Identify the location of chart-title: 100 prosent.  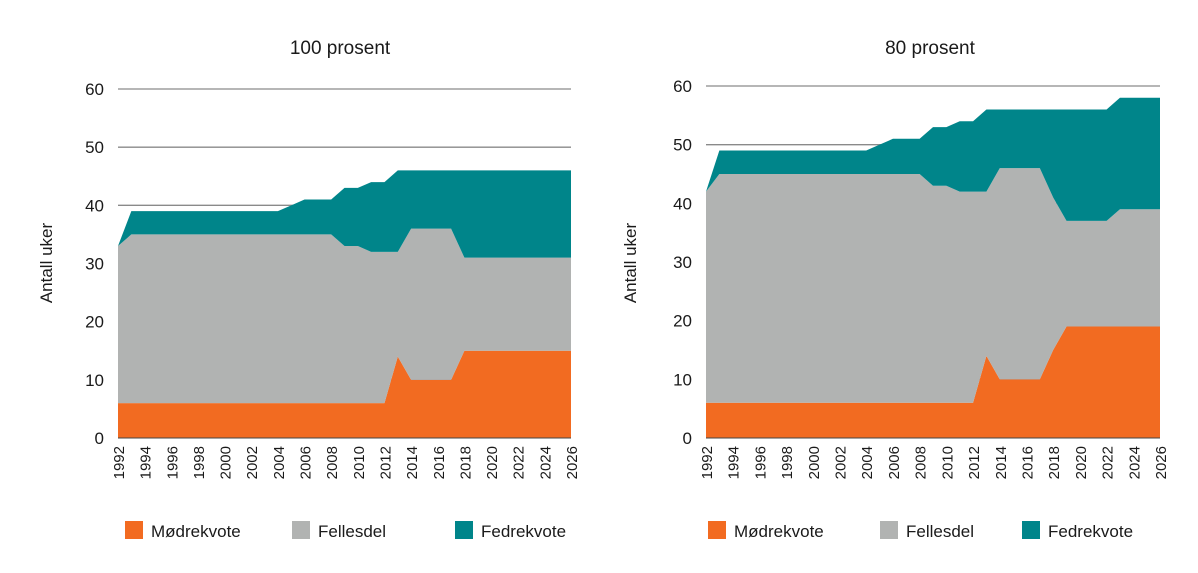
(340, 48).